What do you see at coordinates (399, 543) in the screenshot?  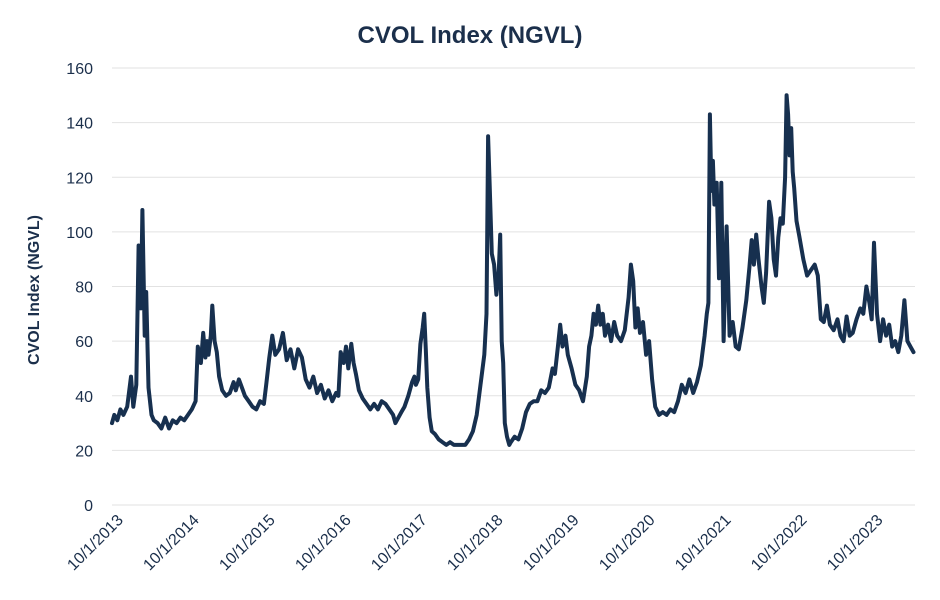 I see `x-tick-label: 10/1/2017` at bounding box center [399, 543].